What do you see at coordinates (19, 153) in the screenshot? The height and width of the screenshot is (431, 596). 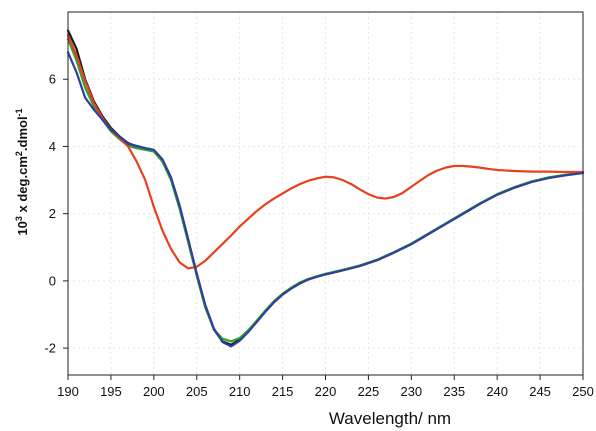 I see `y-axis-title-sup2: 2` at bounding box center [19, 153].